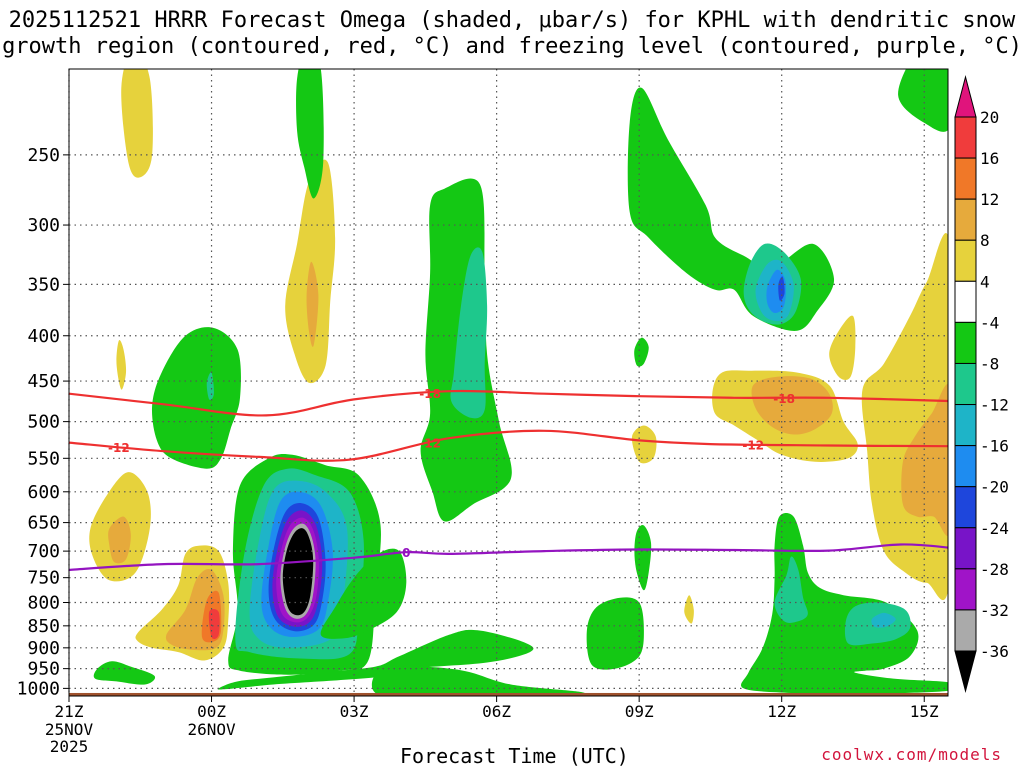 The height and width of the screenshot is (768, 1024). I want to click on colorbar-tick-label: -4, so click(989, 322).